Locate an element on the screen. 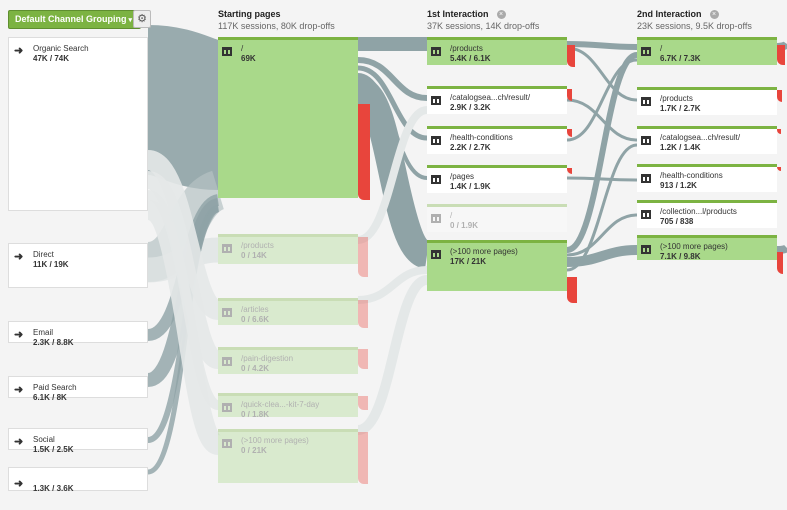  node-label: /articles is located at coordinates (255, 309).